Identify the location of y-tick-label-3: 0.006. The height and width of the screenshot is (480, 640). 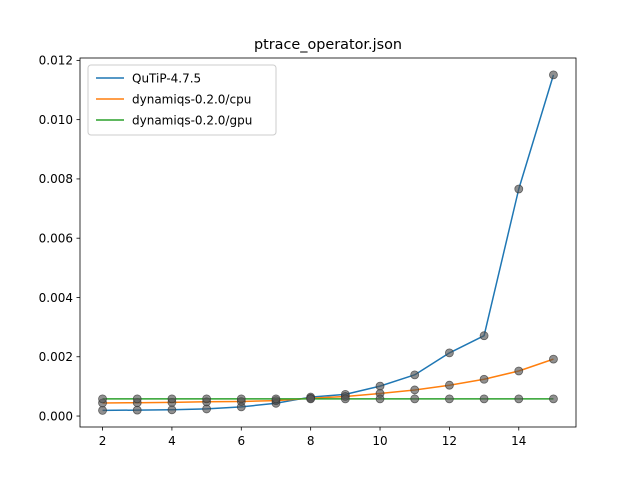
(56, 239).